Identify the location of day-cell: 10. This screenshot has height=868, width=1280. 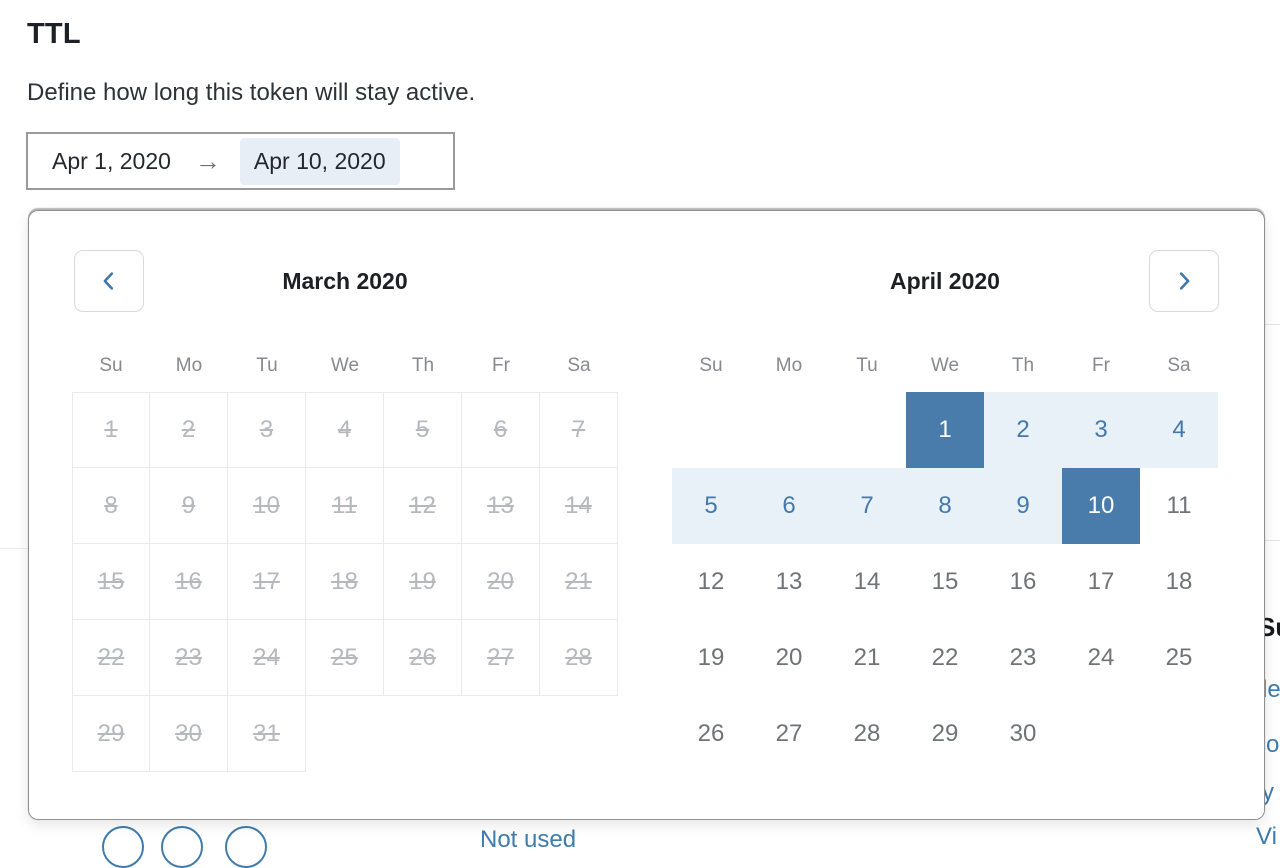
(1101, 506).